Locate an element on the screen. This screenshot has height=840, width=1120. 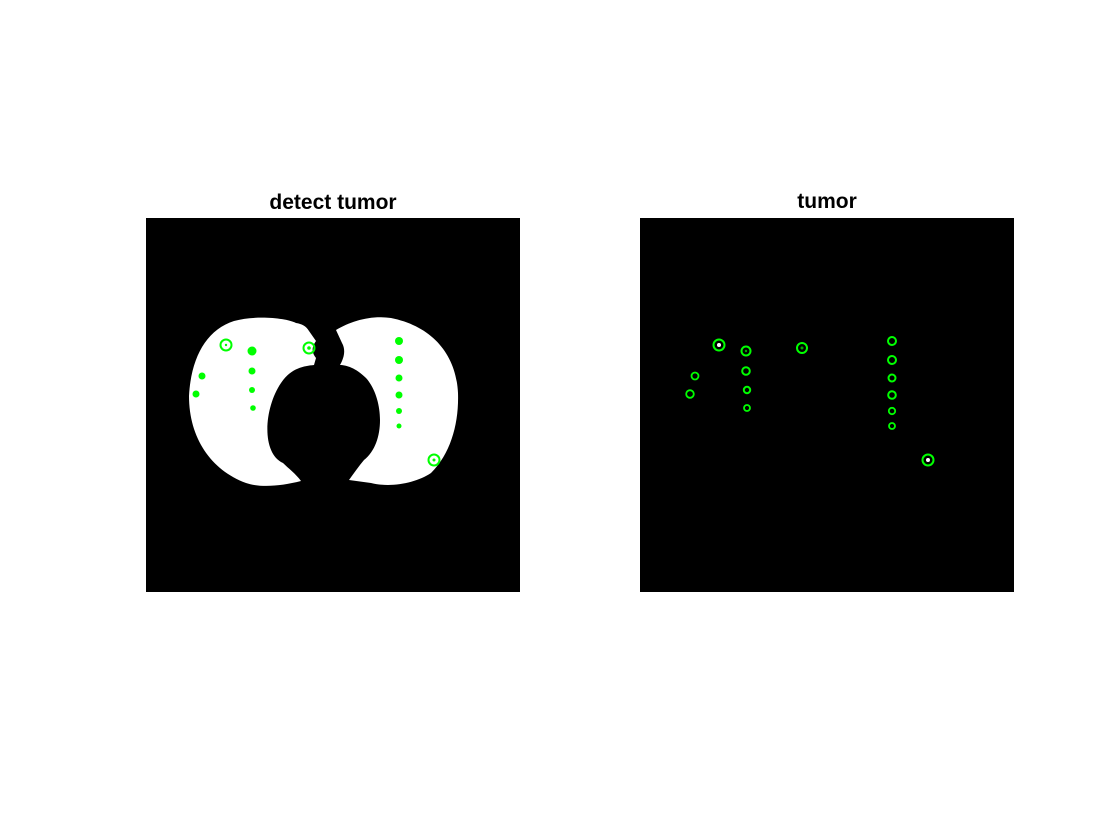
detect-tumor-image is located at coordinates (333, 405).